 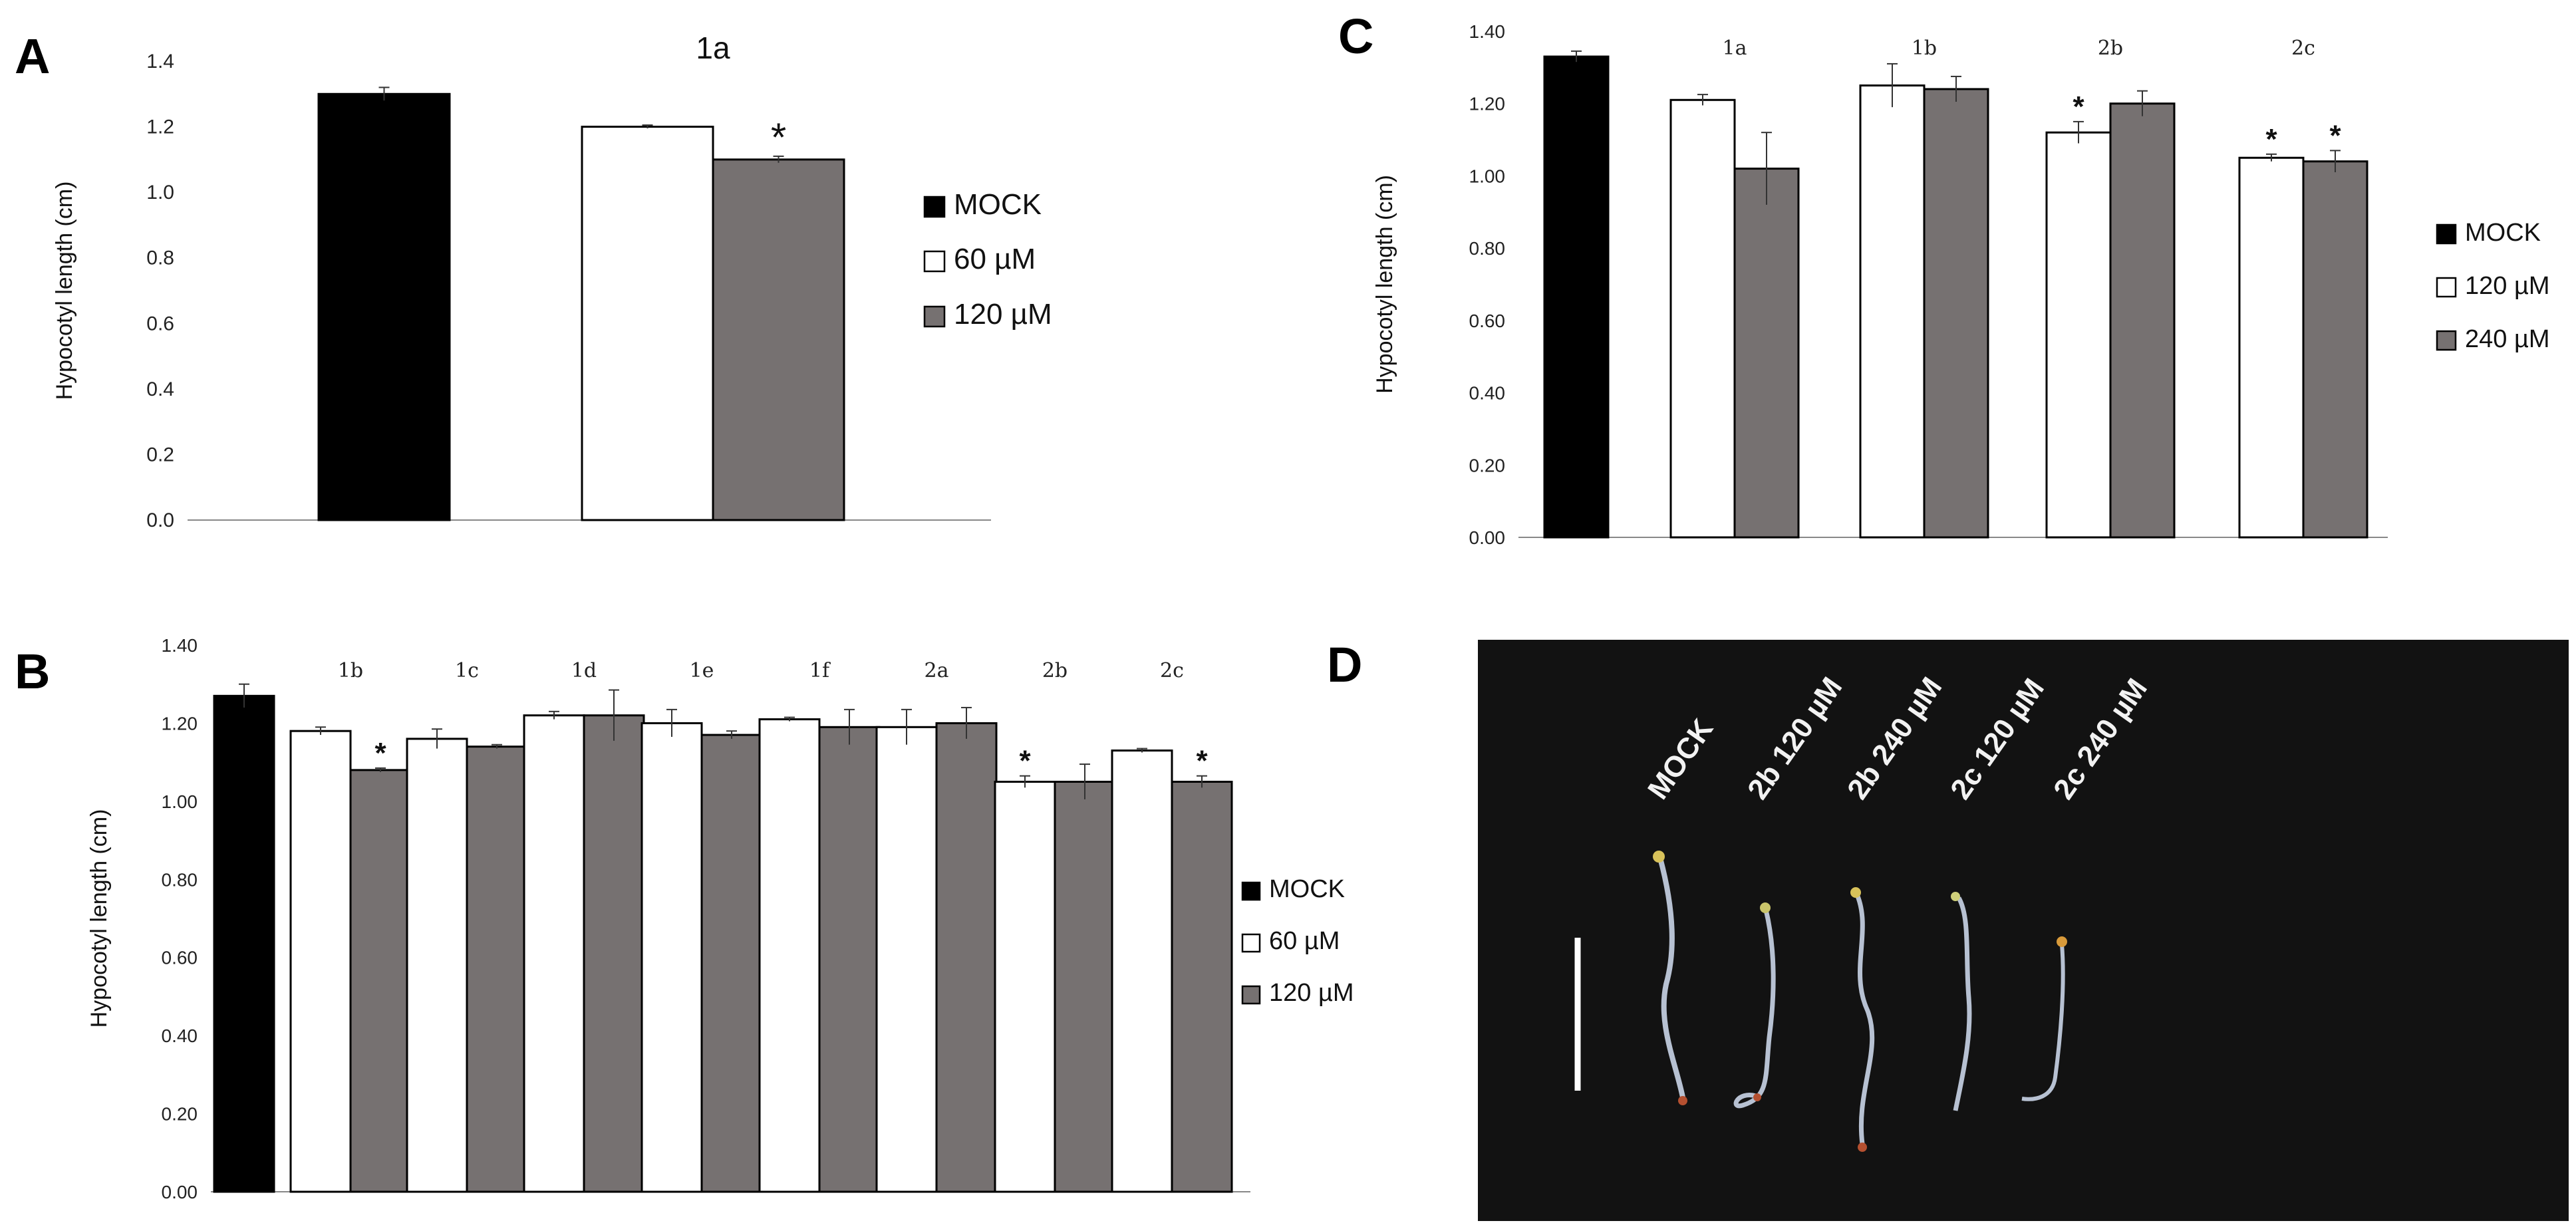 I want to click on group-label: 1d, so click(x=584, y=670).